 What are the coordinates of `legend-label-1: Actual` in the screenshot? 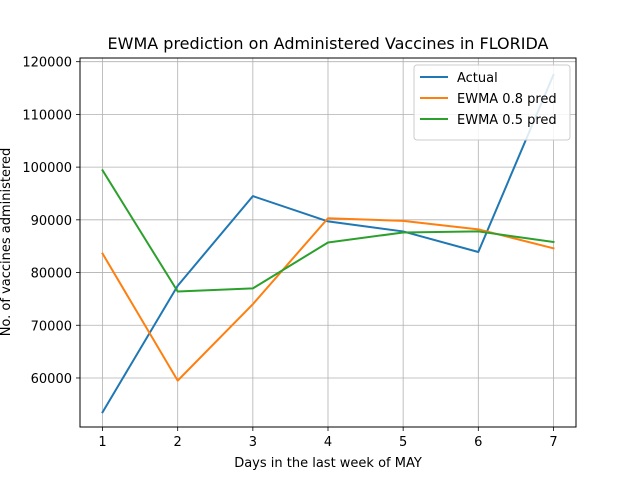 It's located at (477, 78).